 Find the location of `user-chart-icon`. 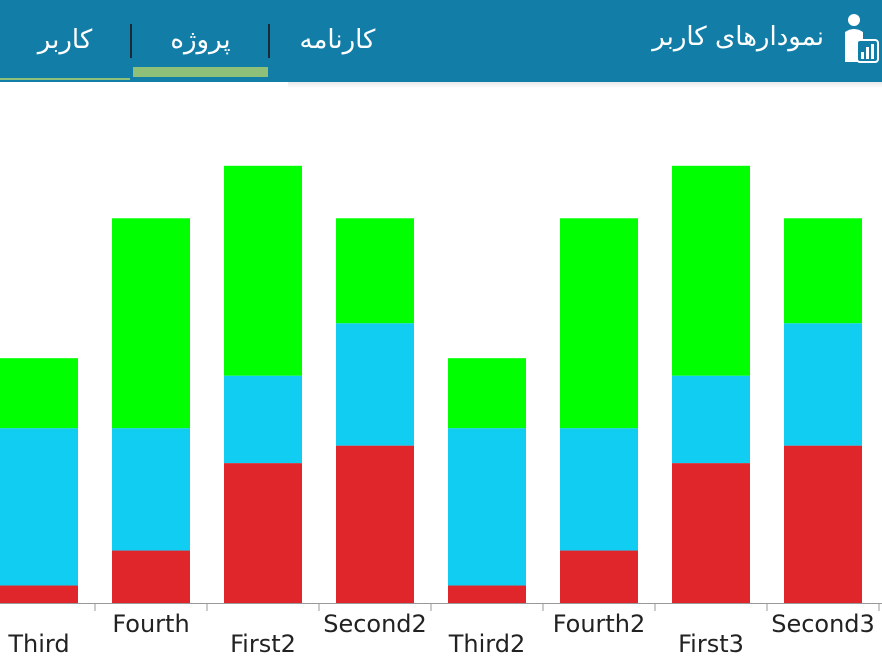

user-chart-icon is located at coordinates (862, 38).